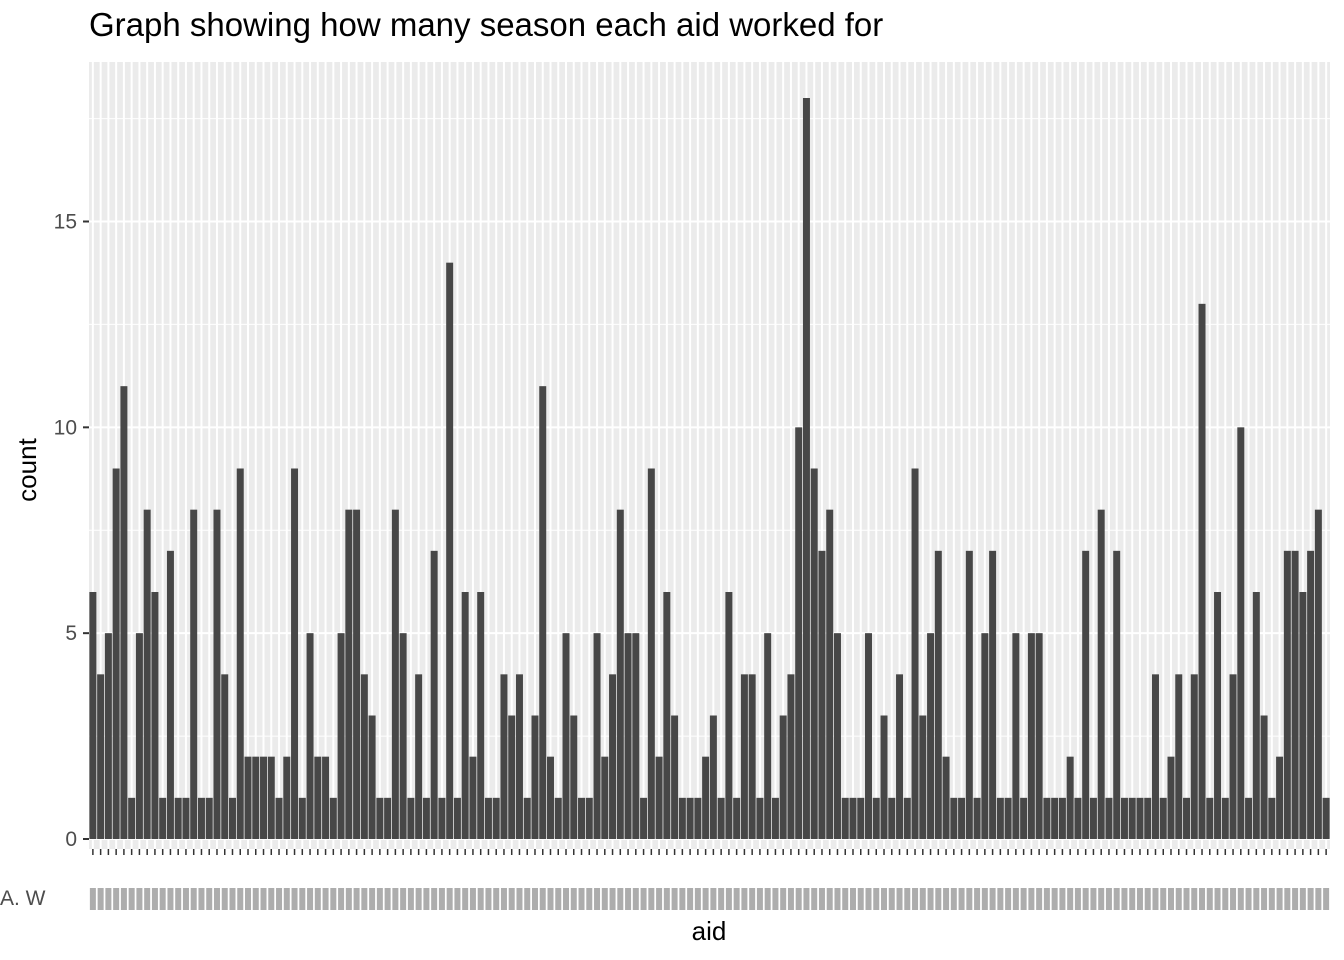 The width and height of the screenshot is (1344, 960). What do you see at coordinates (71, 633) in the screenshot?
I see `y-tick-label: 5` at bounding box center [71, 633].